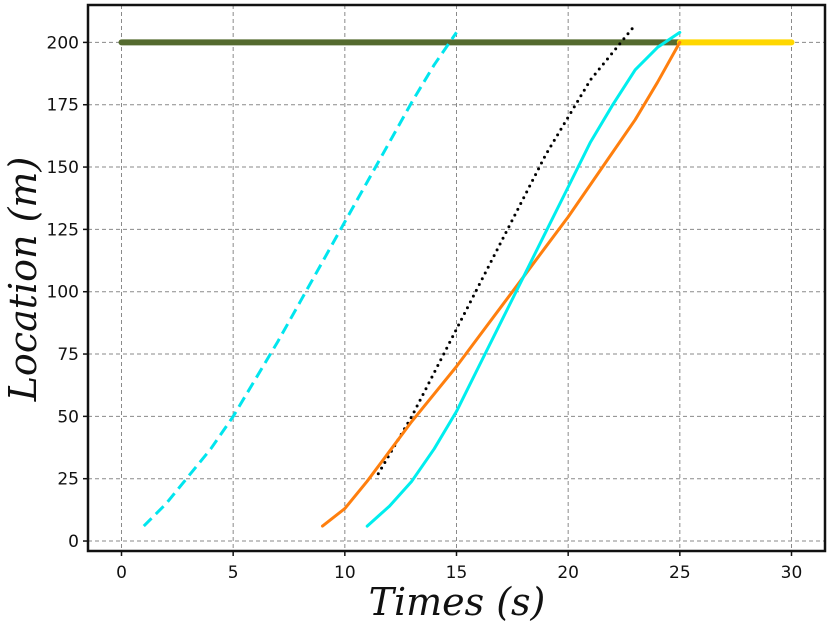 The height and width of the screenshot is (626, 830). Describe the element at coordinates (23, 280) in the screenshot. I see `y-axis-label: Location (m)` at that location.